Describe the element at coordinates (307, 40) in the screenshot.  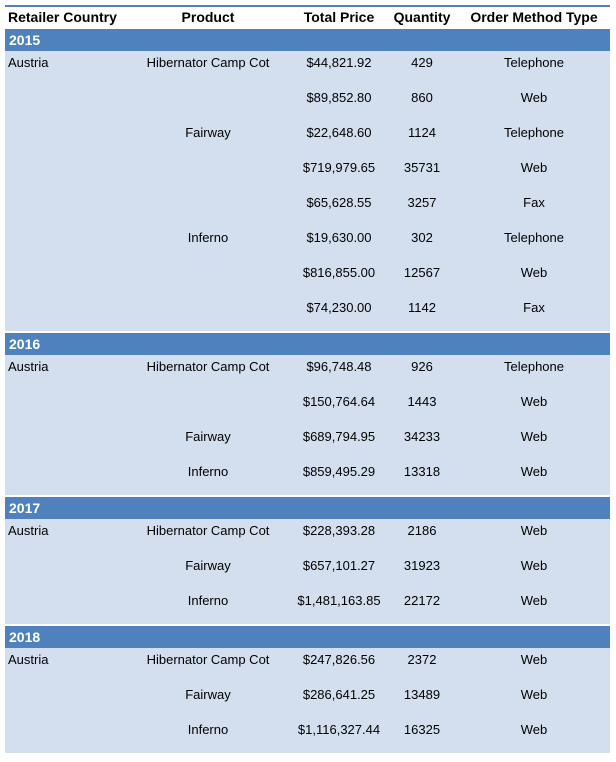
I see `year-band: 2015` at that location.